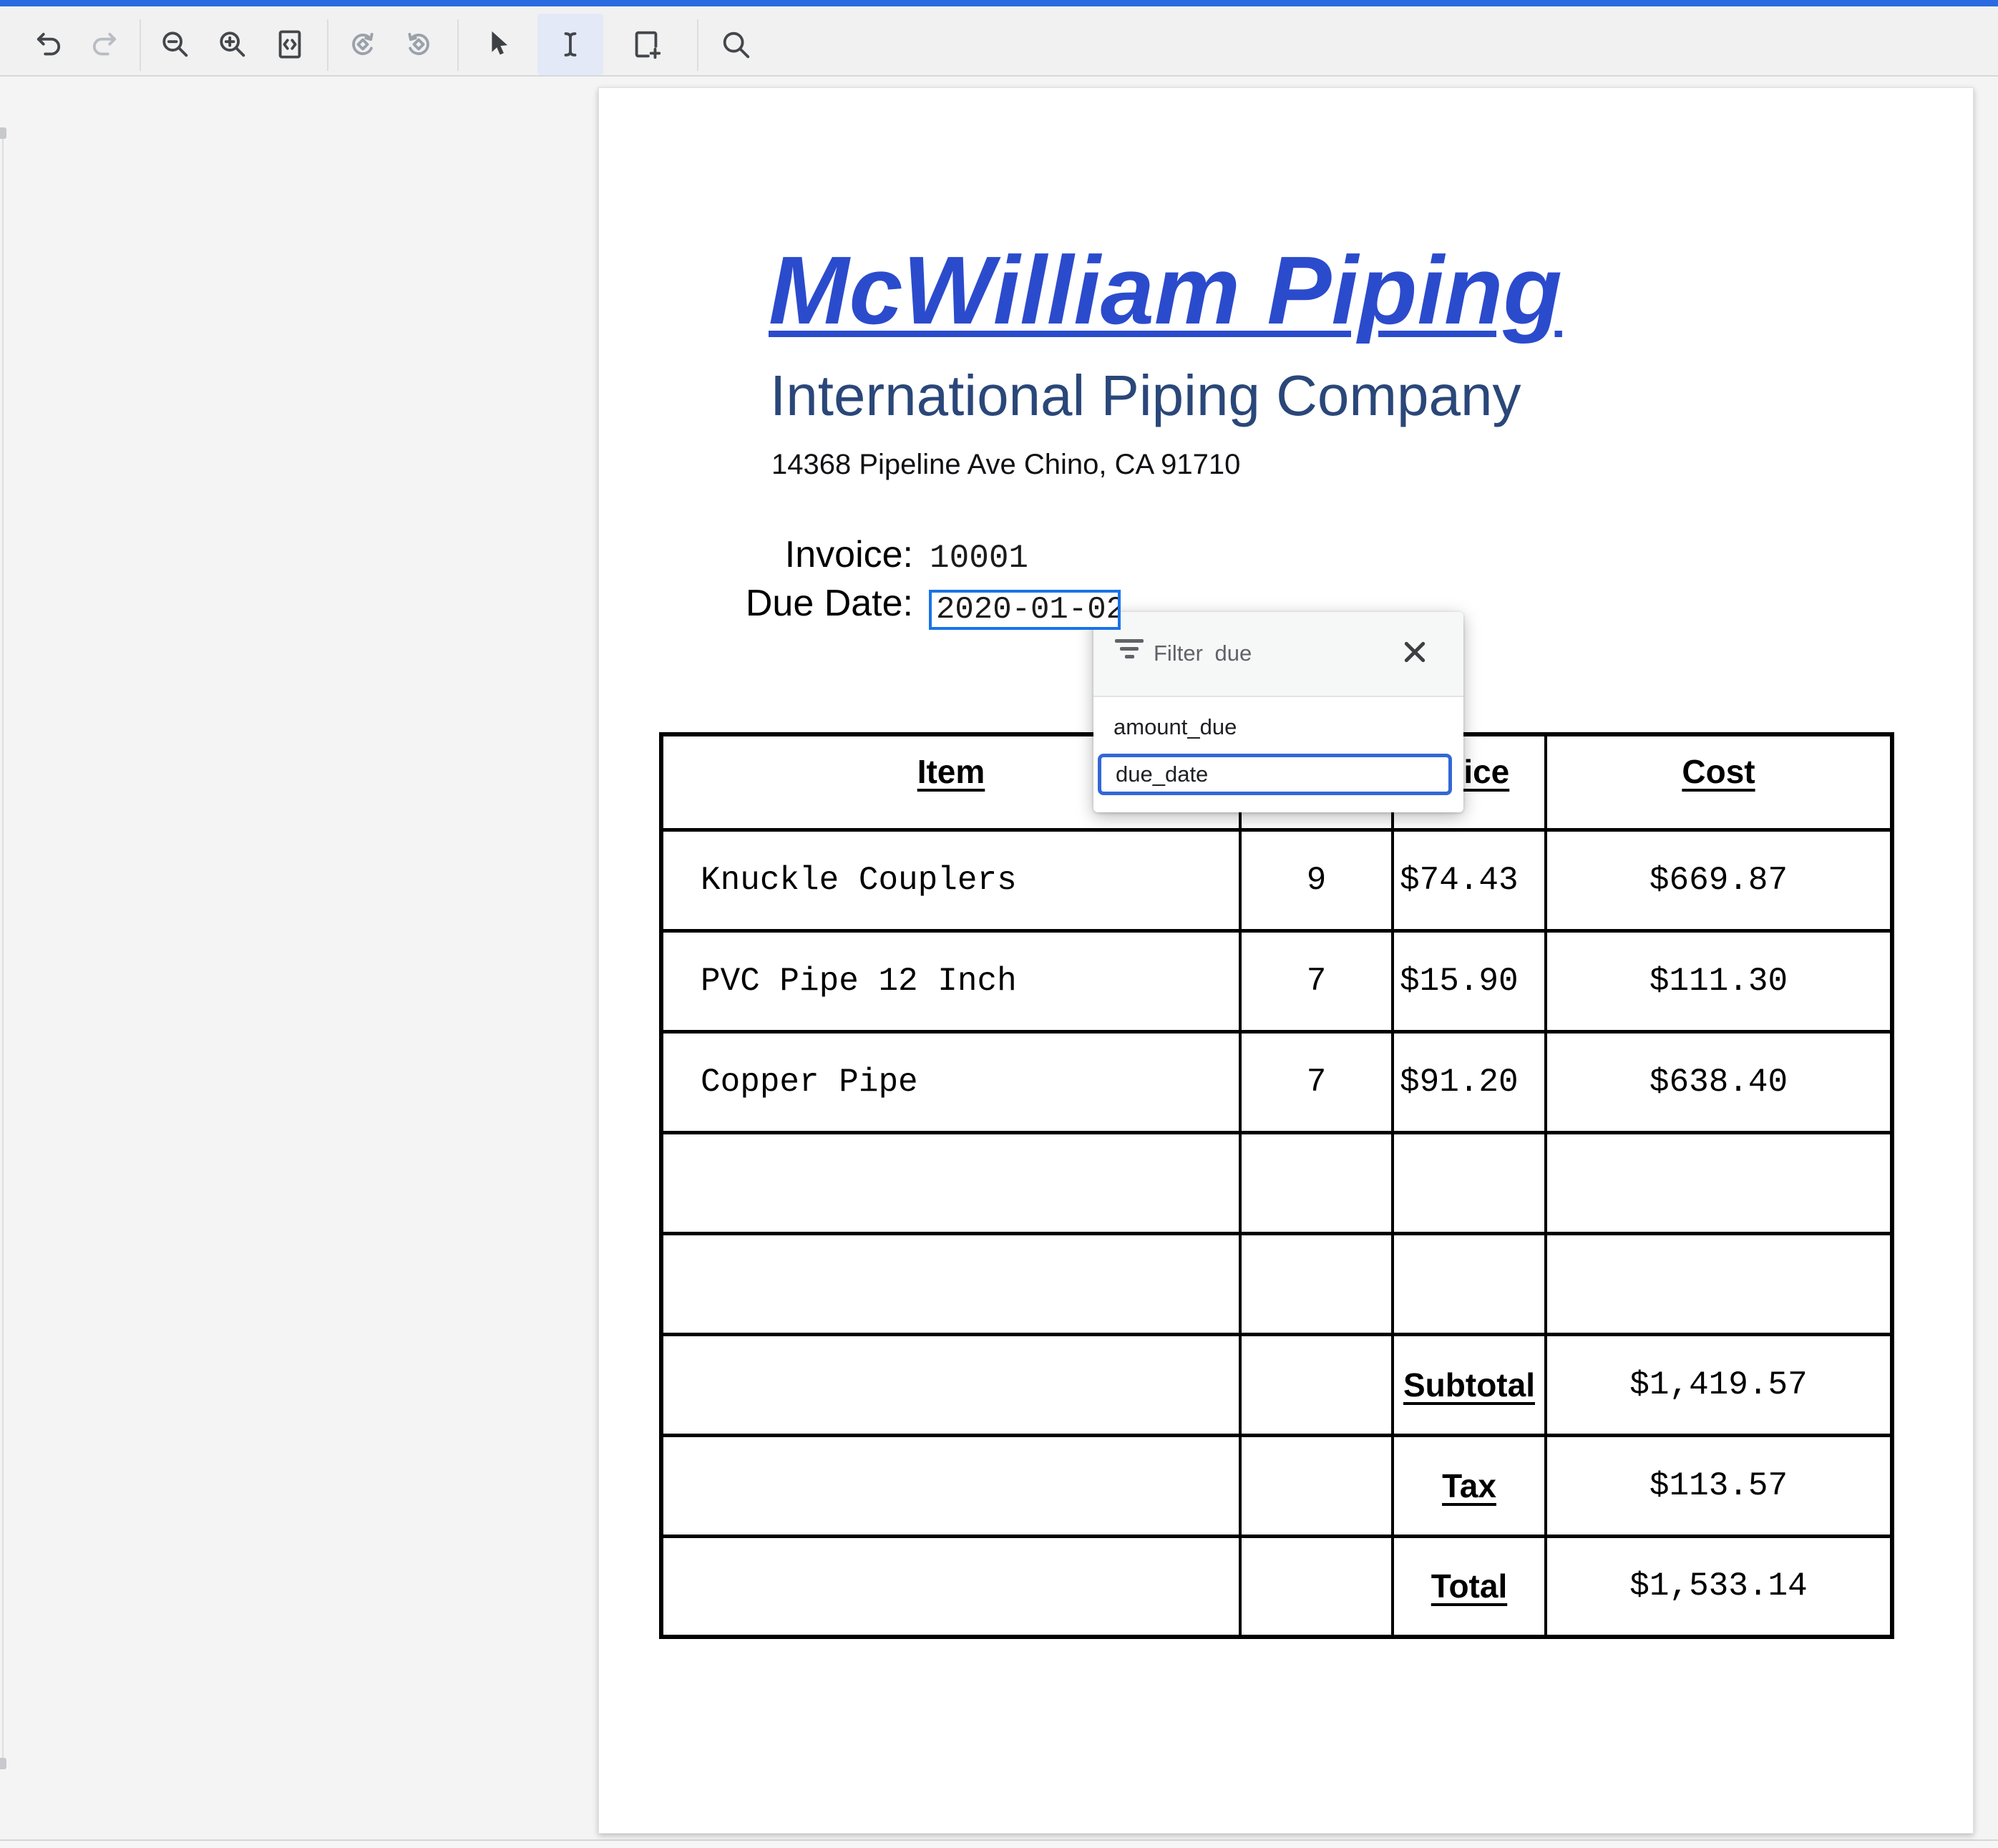 This screenshot has width=1998, height=1848. I want to click on company-title: McWilliam Piping, so click(1165, 290).